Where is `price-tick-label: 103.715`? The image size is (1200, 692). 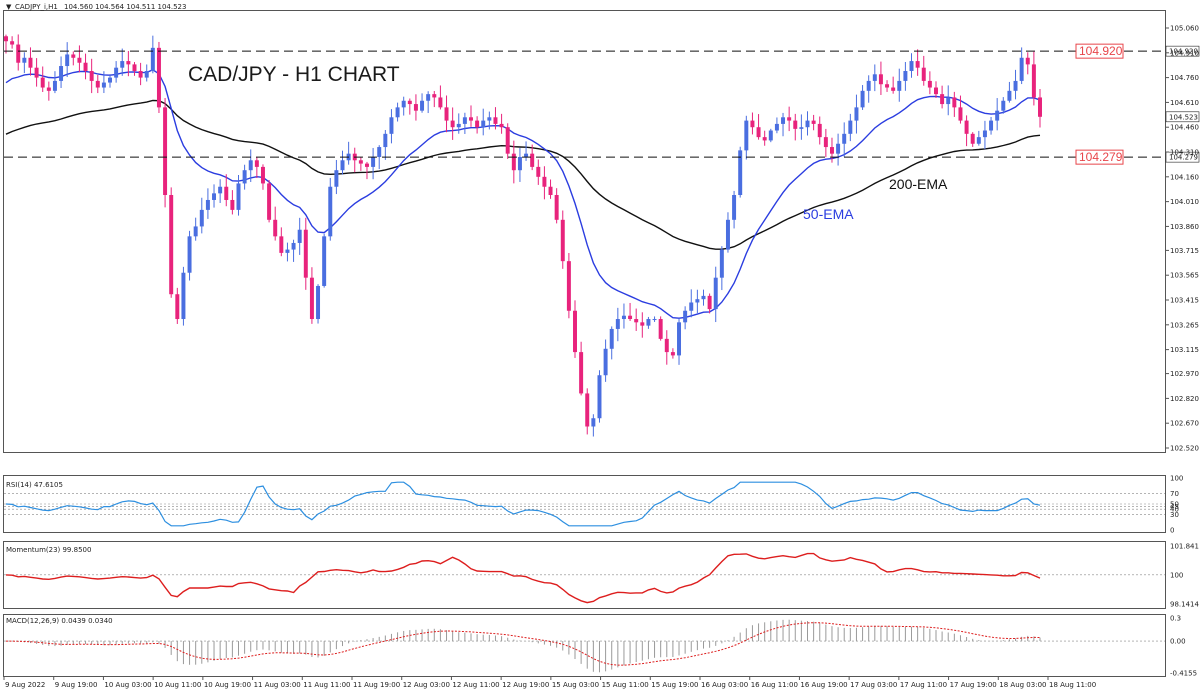
price-tick-label: 103.715 is located at coordinates (1184, 251).